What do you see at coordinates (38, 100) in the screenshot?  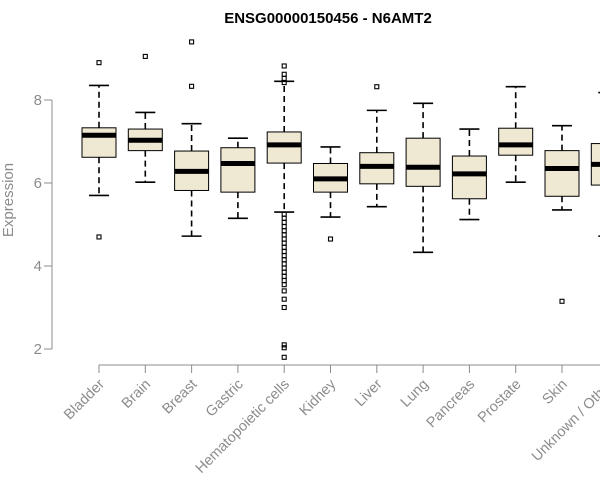 I see `y-tick-label: 8` at bounding box center [38, 100].